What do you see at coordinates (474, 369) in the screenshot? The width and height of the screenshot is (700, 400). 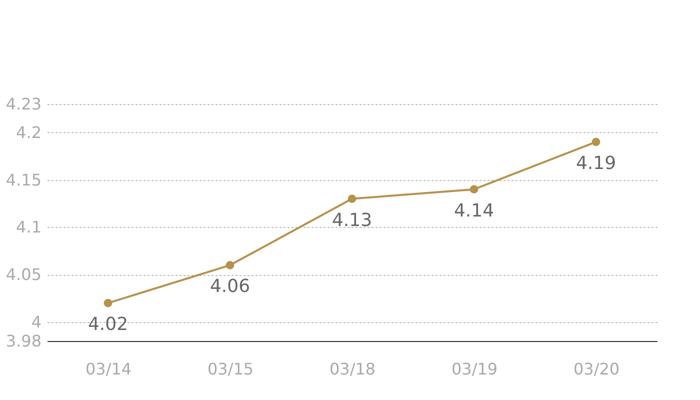 I see `x-tick-label: 03/19` at bounding box center [474, 369].